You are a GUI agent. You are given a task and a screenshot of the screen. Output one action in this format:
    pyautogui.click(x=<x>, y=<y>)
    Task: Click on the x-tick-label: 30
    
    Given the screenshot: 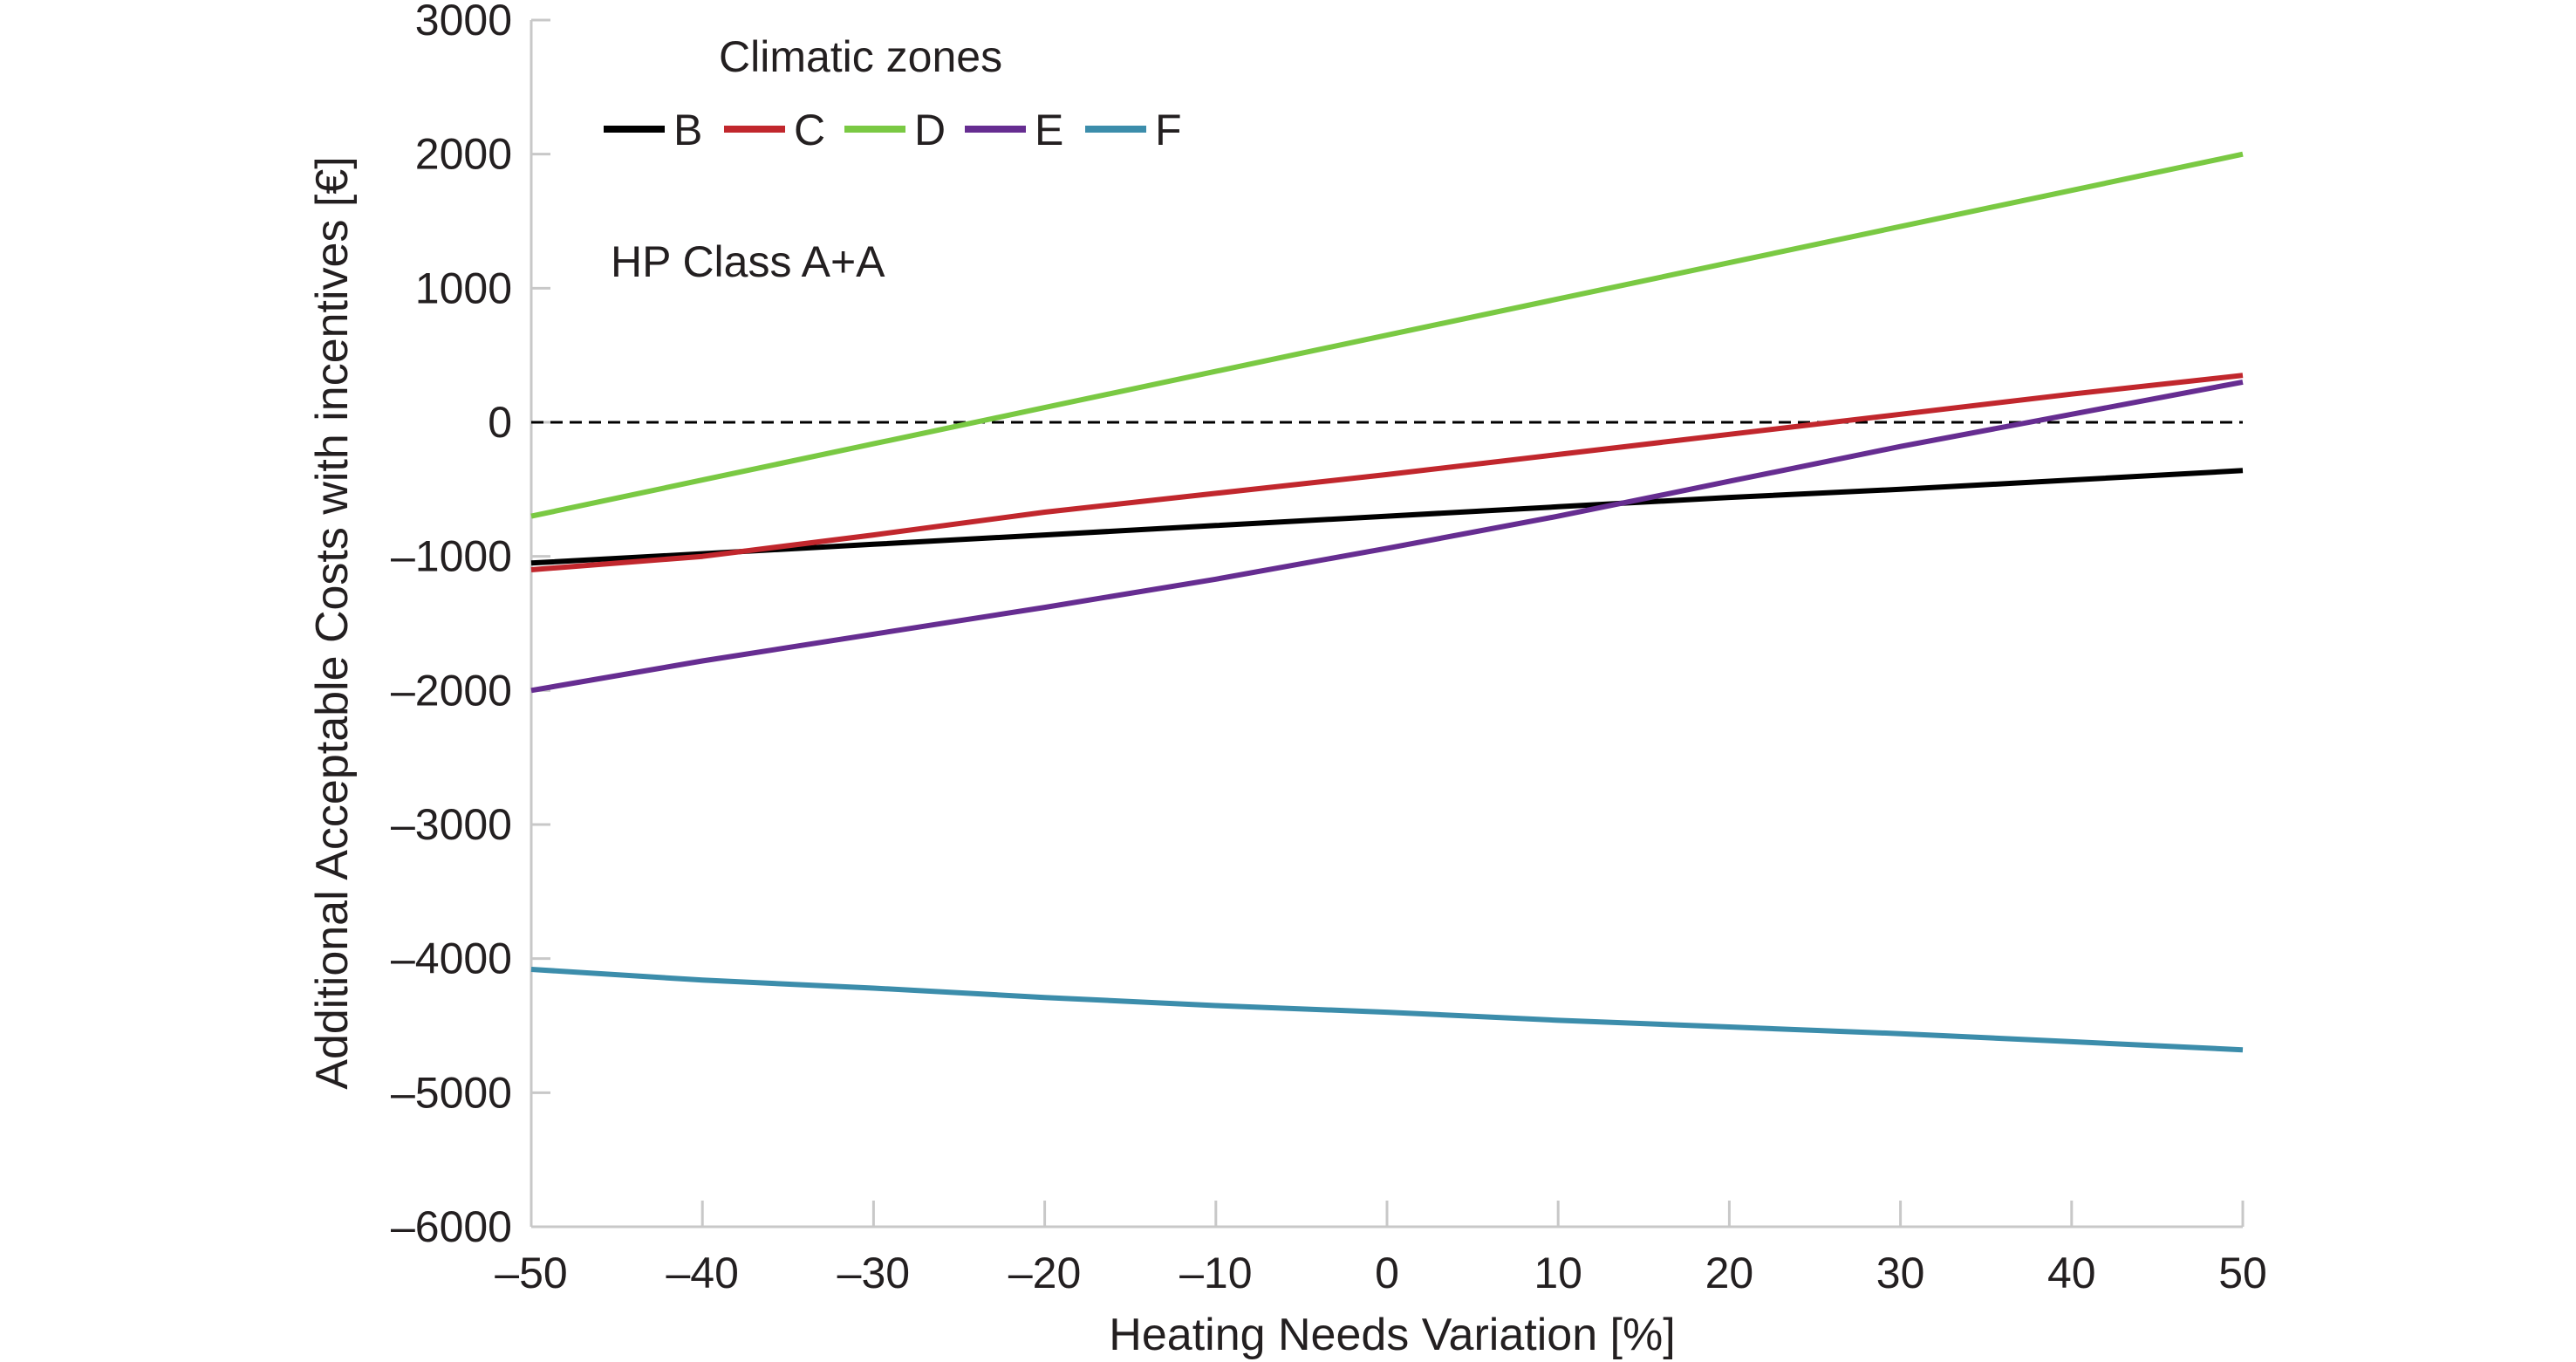 What is the action you would take?
    pyautogui.click(x=1900, y=1273)
    